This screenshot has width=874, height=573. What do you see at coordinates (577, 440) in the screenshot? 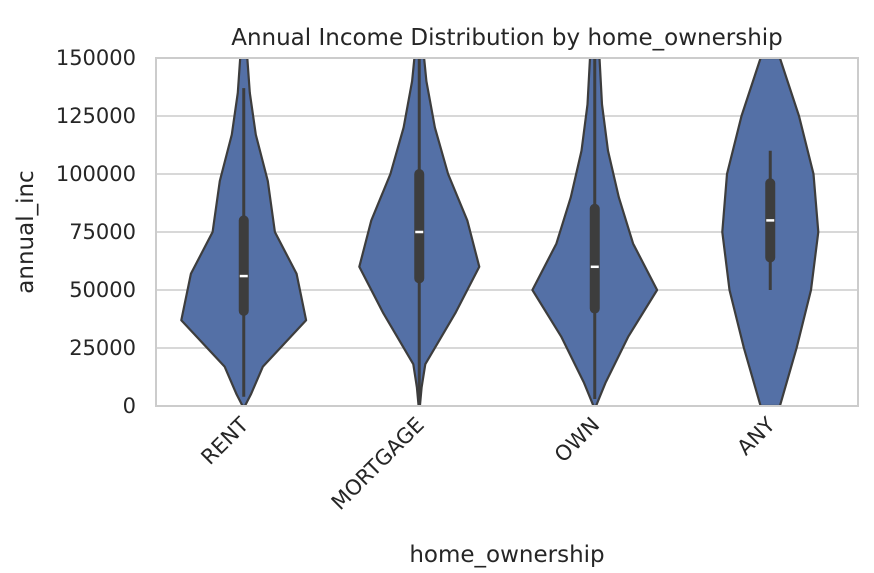
I see `x-tick-label-2: OWN` at bounding box center [577, 440].